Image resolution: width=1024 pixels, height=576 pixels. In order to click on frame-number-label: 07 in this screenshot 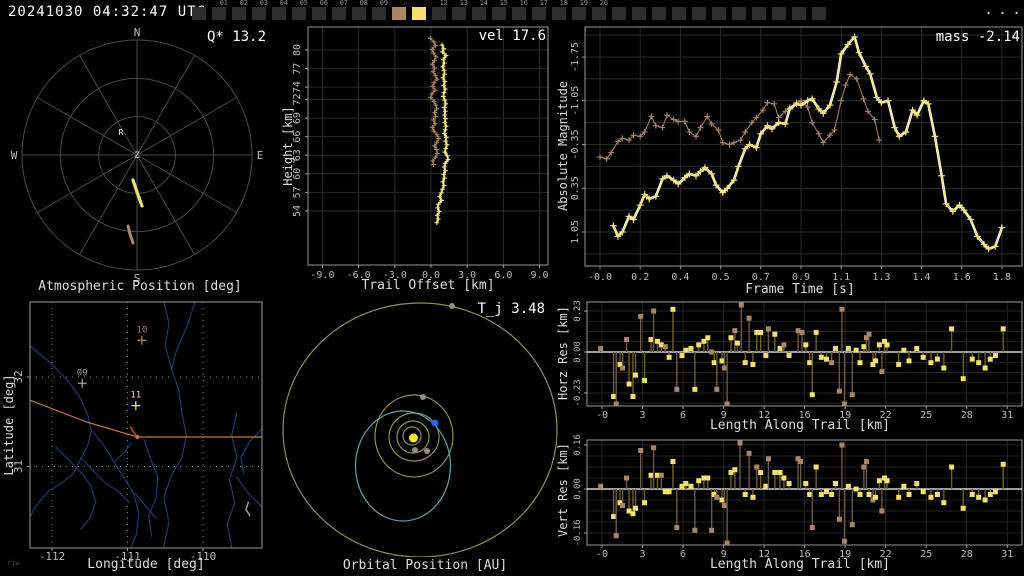, I will do `click(343, 3)`.